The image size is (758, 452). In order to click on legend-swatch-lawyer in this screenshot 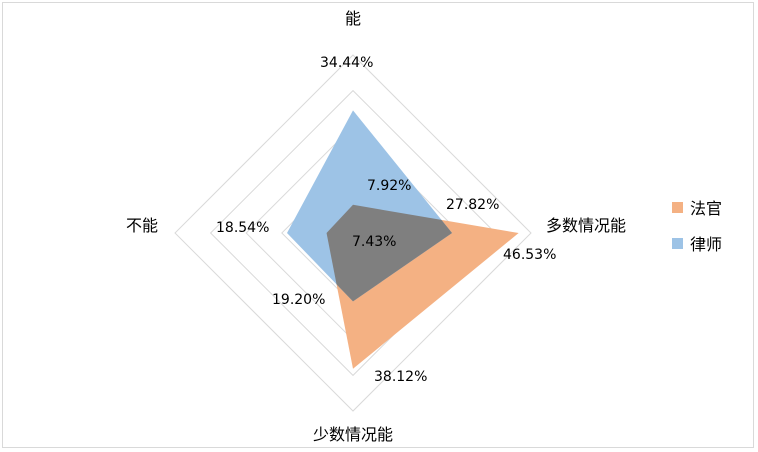, I will do `click(677, 243)`.